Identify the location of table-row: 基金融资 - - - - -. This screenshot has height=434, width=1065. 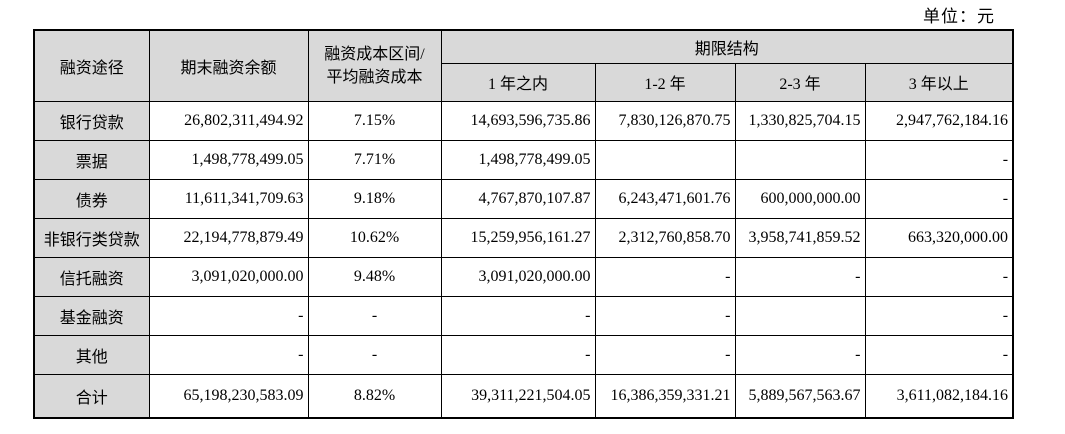
(523, 315).